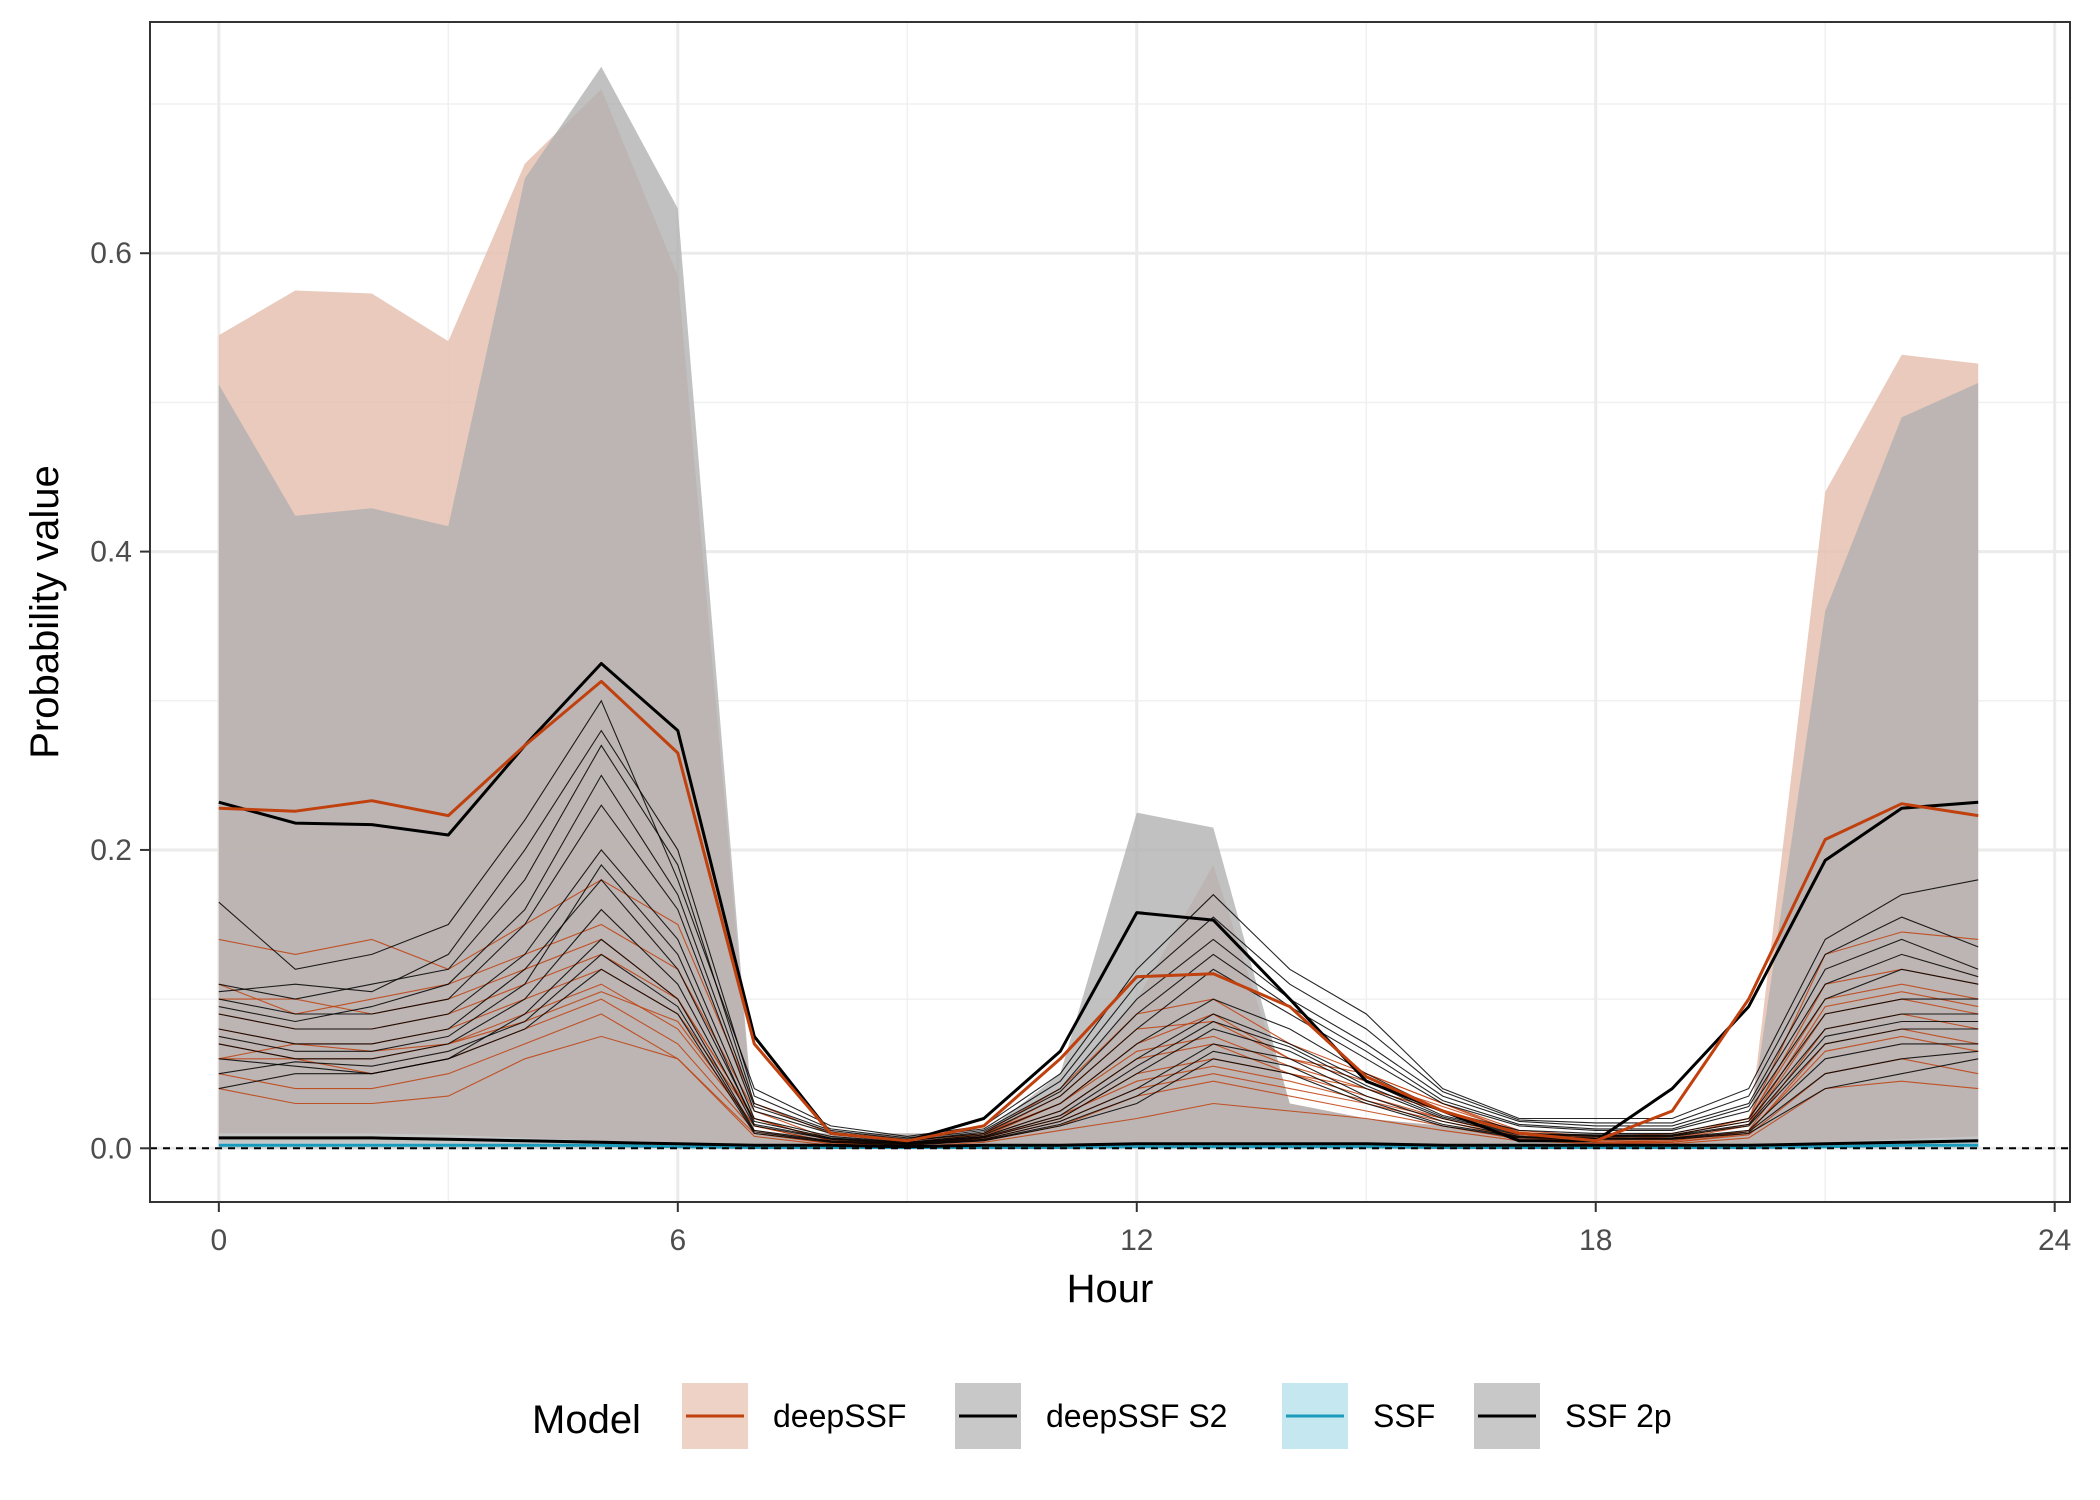 This screenshot has height=1500, width=2100. What do you see at coordinates (111, 253) in the screenshot?
I see `y-tick-label: 0.6` at bounding box center [111, 253].